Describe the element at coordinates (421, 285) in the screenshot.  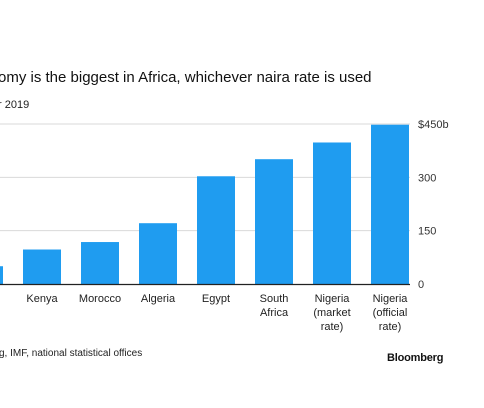
I see `y-tick-label: 0` at that location.